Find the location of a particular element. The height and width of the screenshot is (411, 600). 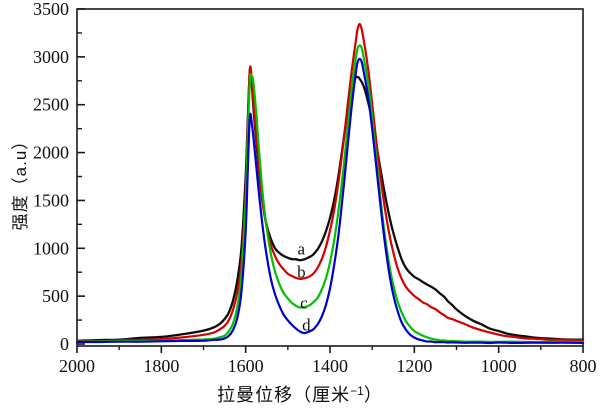

y-tick-label: 1000 is located at coordinates (51, 248).